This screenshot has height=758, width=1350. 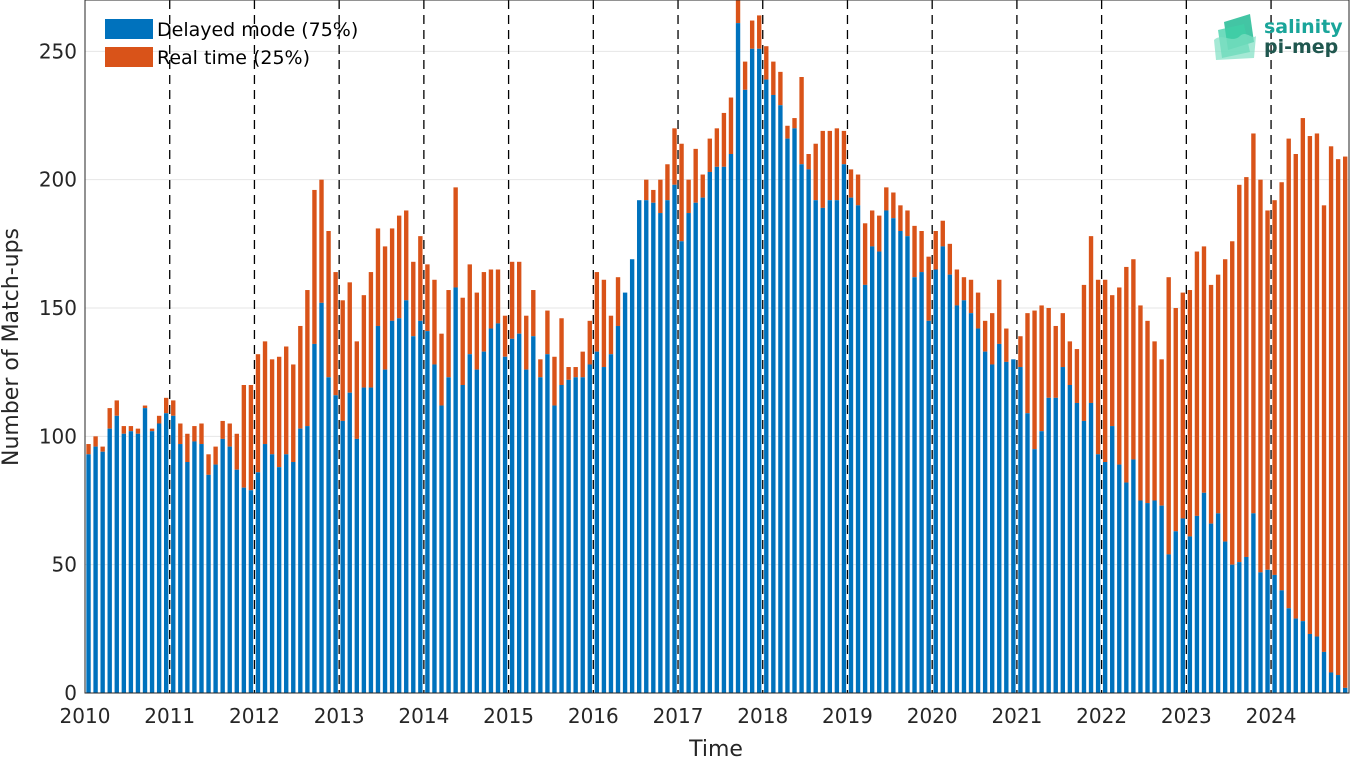 I want to click on y-tick-label: 50, so click(x=64, y=565).